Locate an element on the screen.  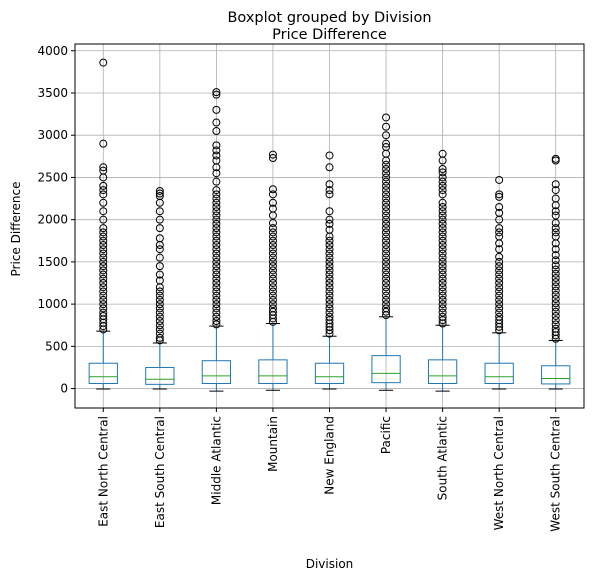
x-tick-label: West South Central is located at coordinates (556, 474).